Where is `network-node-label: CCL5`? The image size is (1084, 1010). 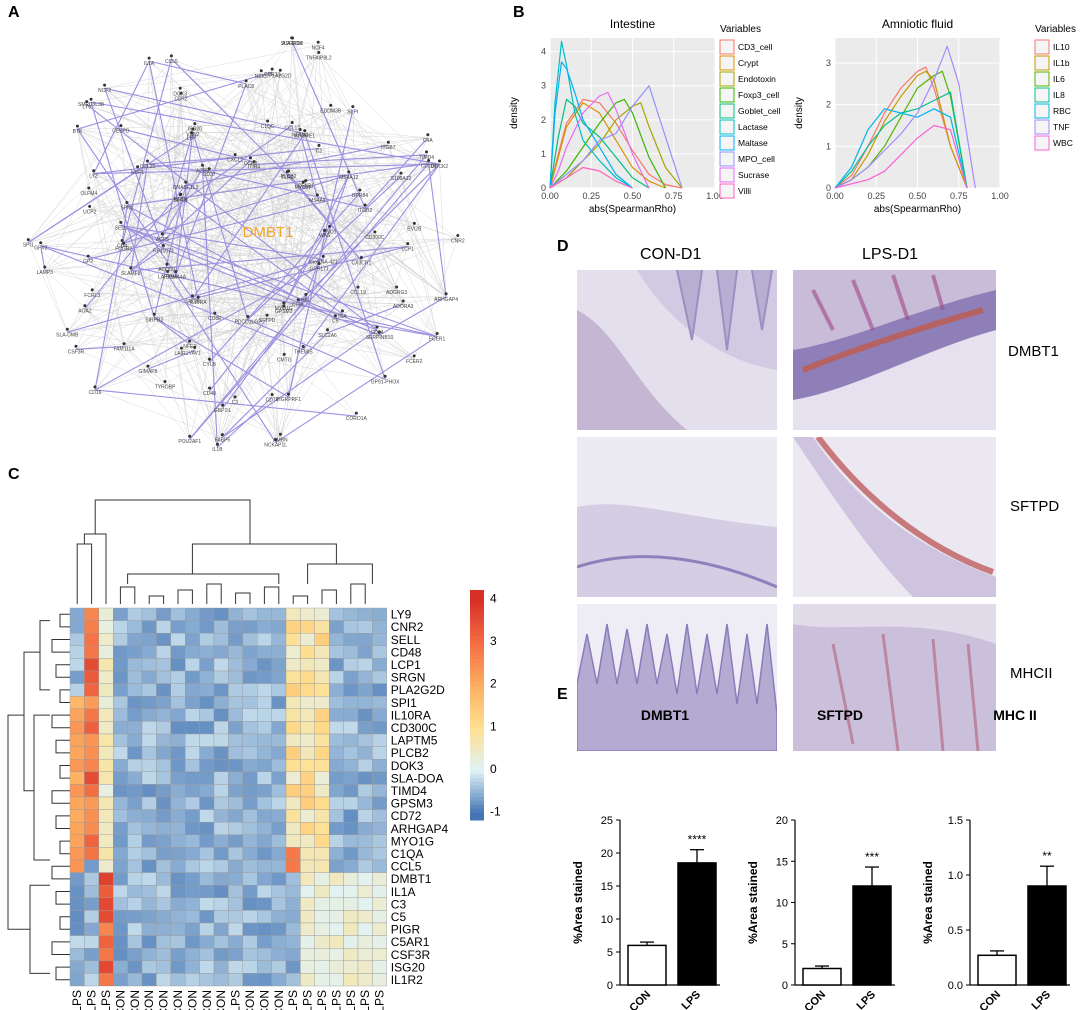
network-node-label: CCL5 is located at coordinates (171, 62).